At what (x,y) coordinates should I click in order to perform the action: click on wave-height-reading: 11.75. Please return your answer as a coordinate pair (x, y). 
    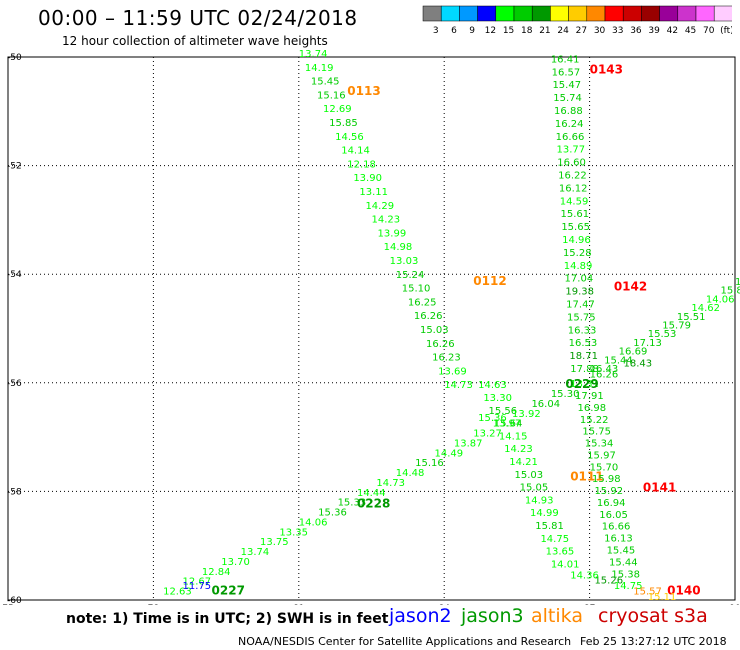
    Looking at the image, I should click on (196, 586).